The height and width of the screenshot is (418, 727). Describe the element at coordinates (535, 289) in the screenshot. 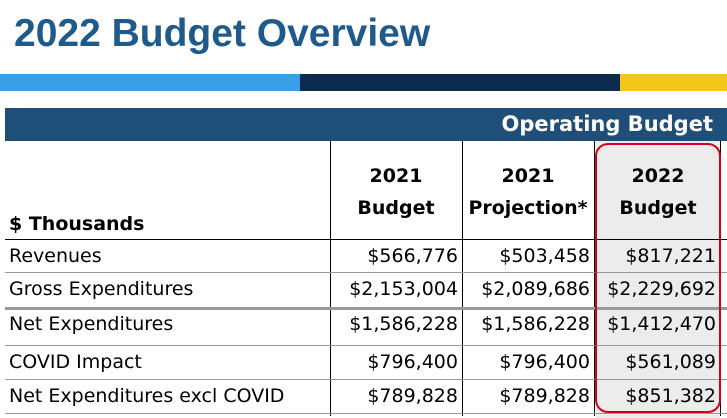

I see `cell-value: $2,089,686` at that location.